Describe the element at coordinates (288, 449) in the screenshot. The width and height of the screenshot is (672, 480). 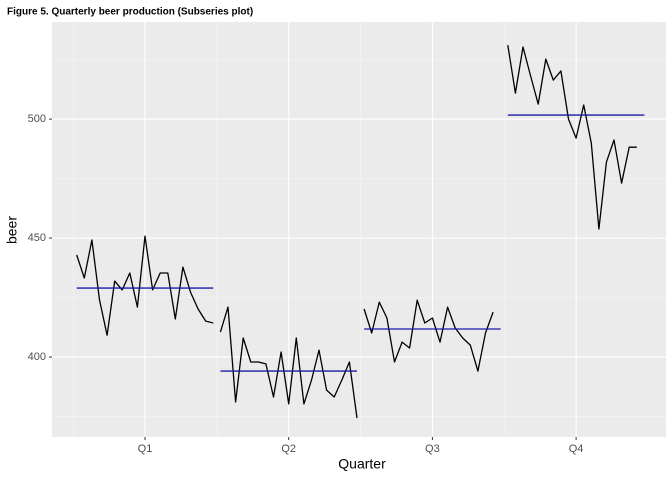
I see `x-tick-label: Q2` at that location.